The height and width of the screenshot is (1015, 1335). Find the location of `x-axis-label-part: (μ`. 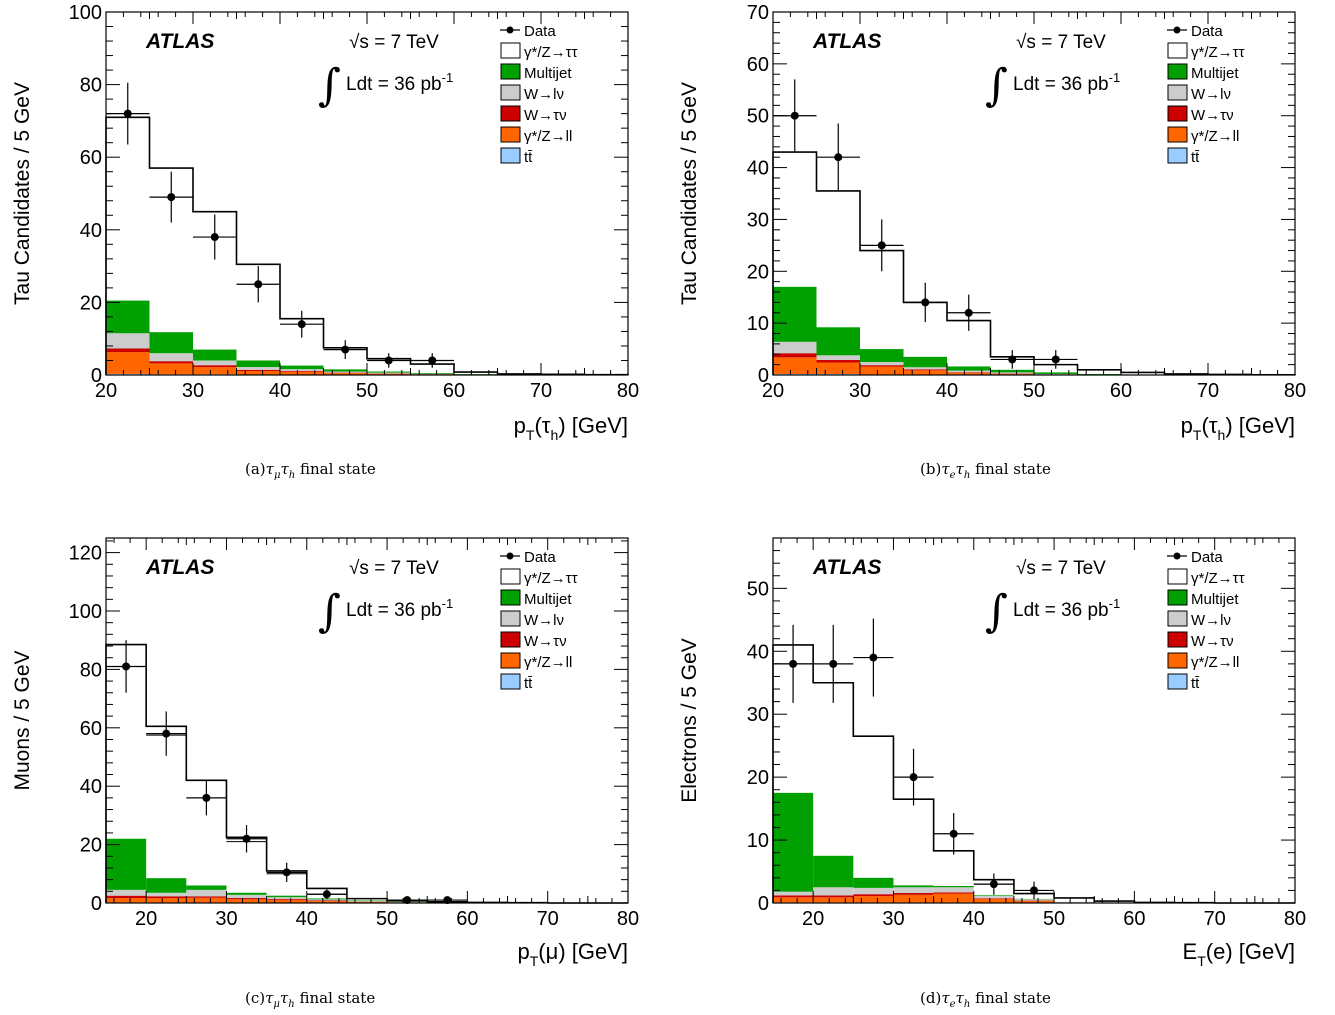

x-axis-label-part: (μ is located at coordinates (548, 951).